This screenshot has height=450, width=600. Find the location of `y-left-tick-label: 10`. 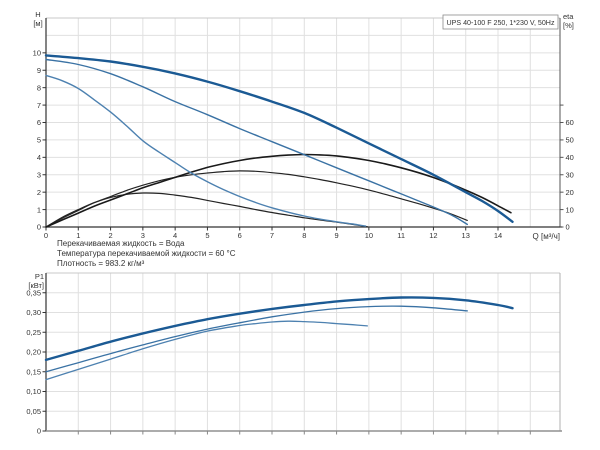

y-left-tick-label: 10 is located at coordinates (37, 53).